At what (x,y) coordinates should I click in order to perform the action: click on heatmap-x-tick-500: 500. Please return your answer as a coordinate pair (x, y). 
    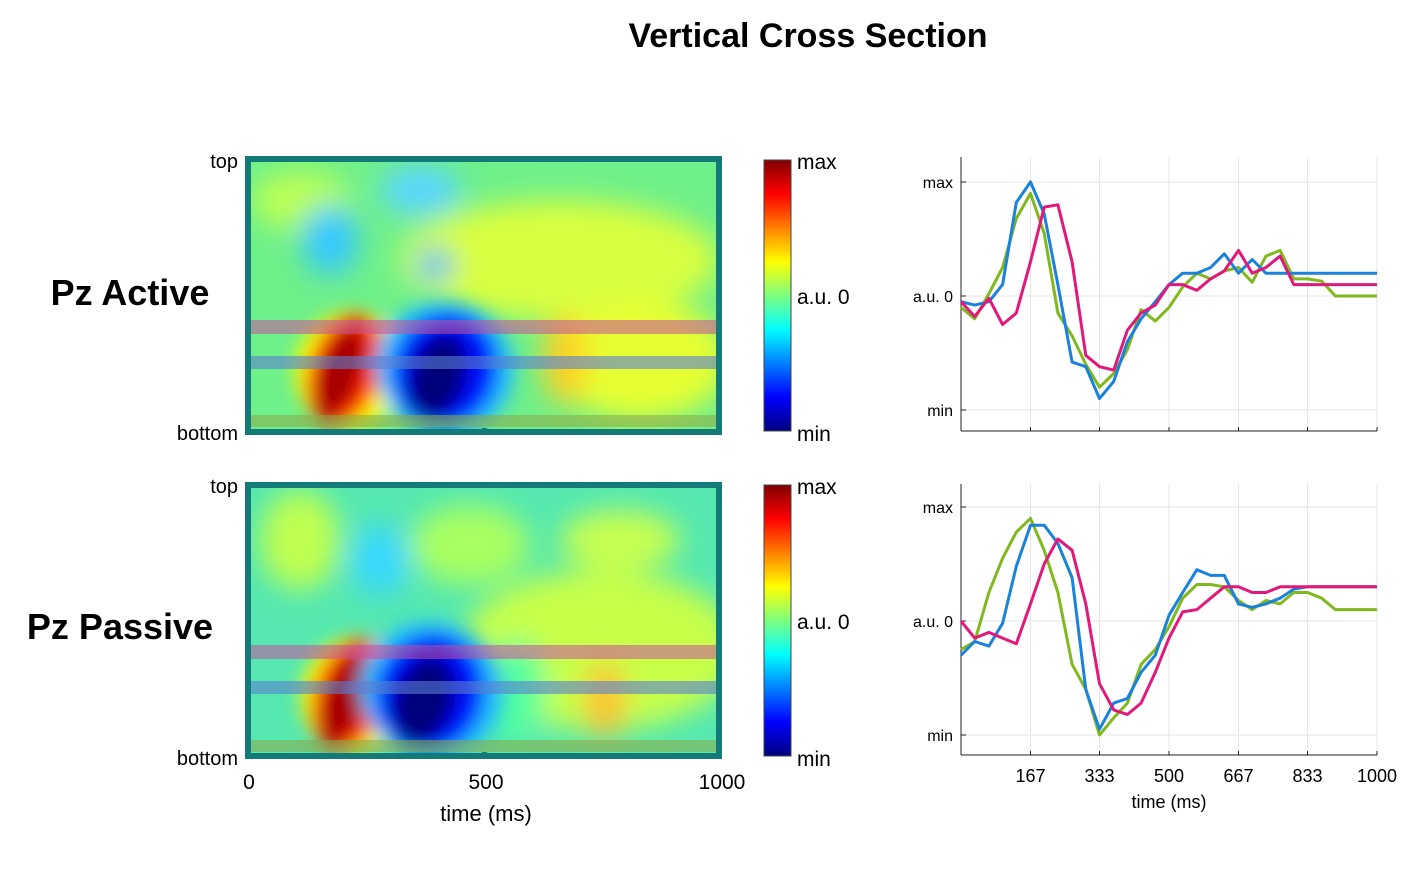
    Looking at the image, I should click on (485, 782).